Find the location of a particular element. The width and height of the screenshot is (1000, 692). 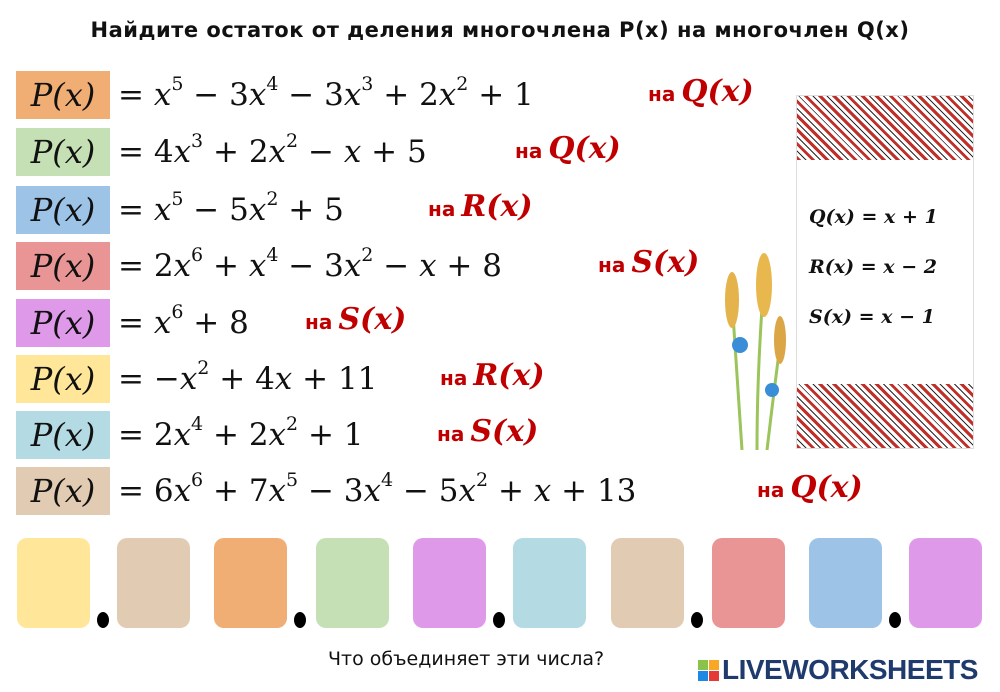

polynomial-formula: = x6 + 8 is located at coordinates (183, 321).